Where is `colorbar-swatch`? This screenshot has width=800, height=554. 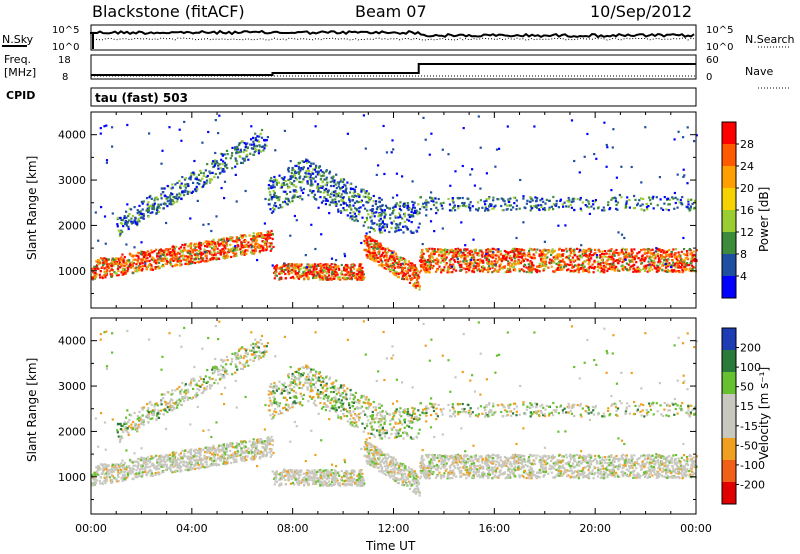 colorbar-swatch is located at coordinates (729, 133).